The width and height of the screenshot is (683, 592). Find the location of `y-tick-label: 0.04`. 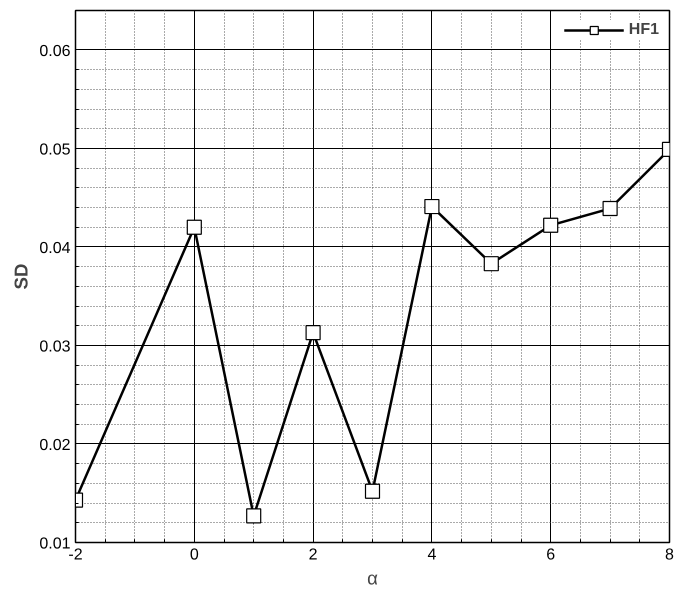

y-tick-label: 0.04 is located at coordinates (55, 248).